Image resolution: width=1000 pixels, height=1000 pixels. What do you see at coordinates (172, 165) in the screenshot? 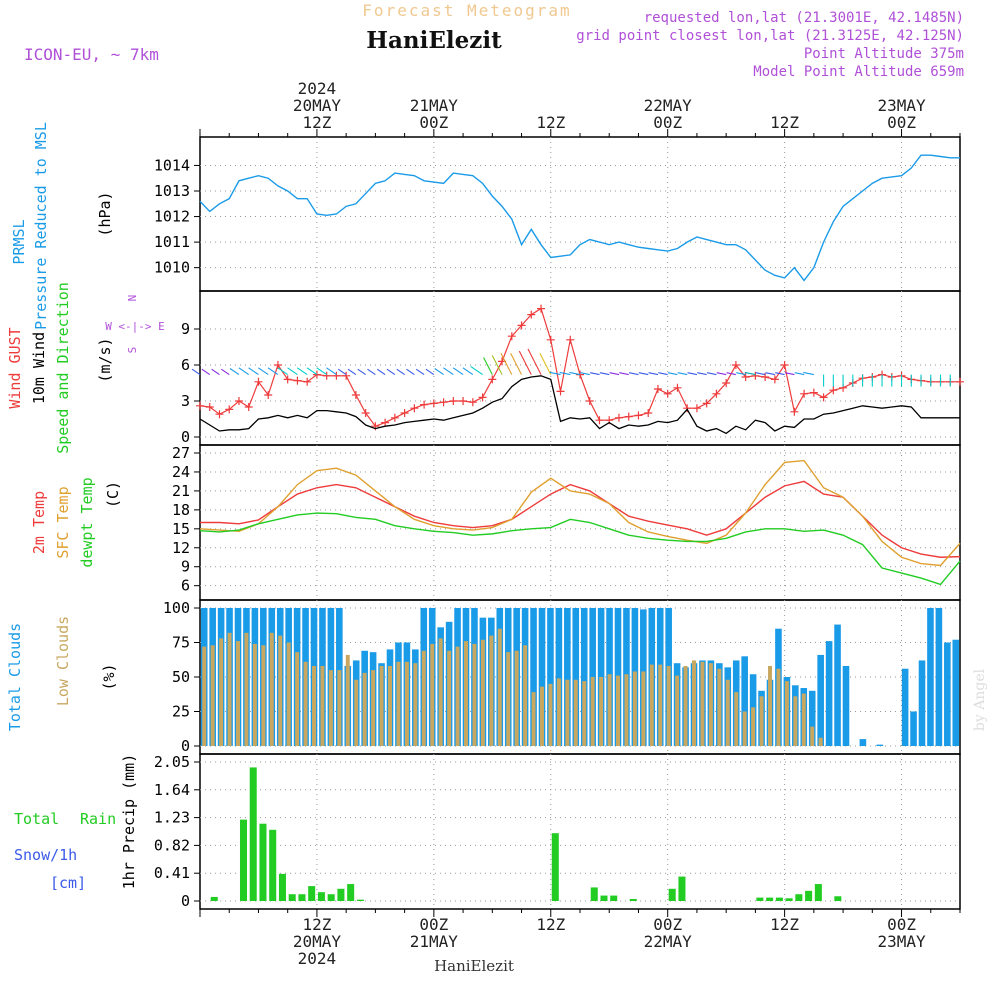
I see `y-tick-label: 1014` at bounding box center [172, 165].